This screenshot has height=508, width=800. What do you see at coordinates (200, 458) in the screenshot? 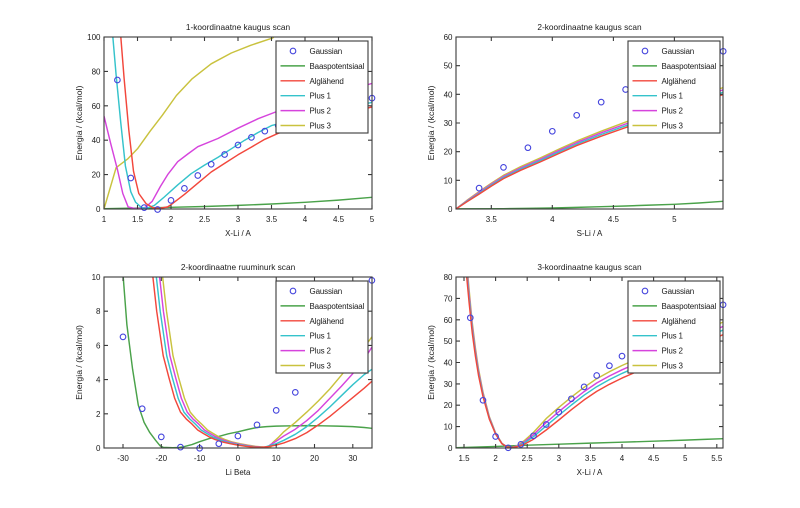
I see `svg-text: -10` at bounding box center [200, 458].